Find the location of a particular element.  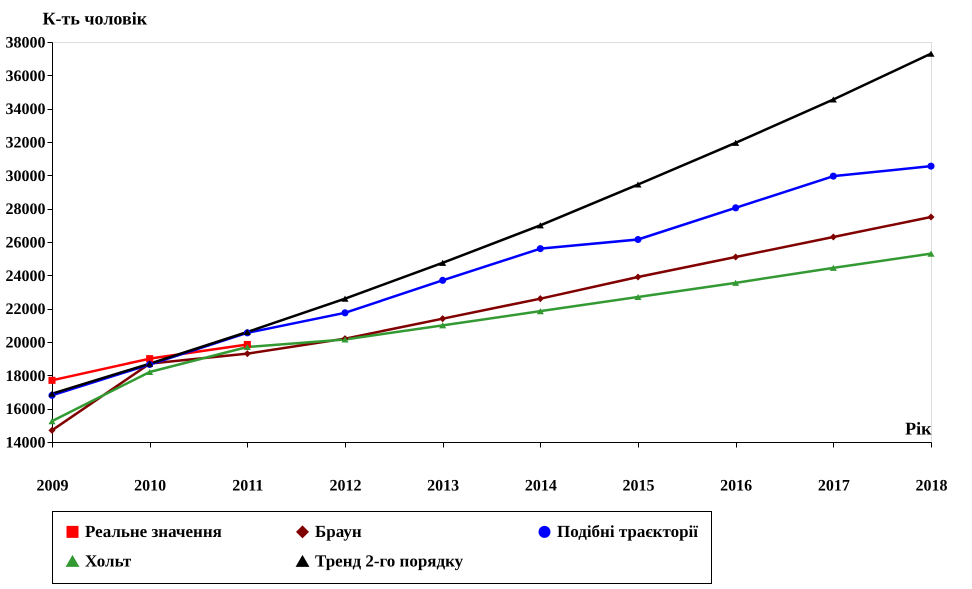

y-tick-label: 30000 is located at coordinates (26, 176).